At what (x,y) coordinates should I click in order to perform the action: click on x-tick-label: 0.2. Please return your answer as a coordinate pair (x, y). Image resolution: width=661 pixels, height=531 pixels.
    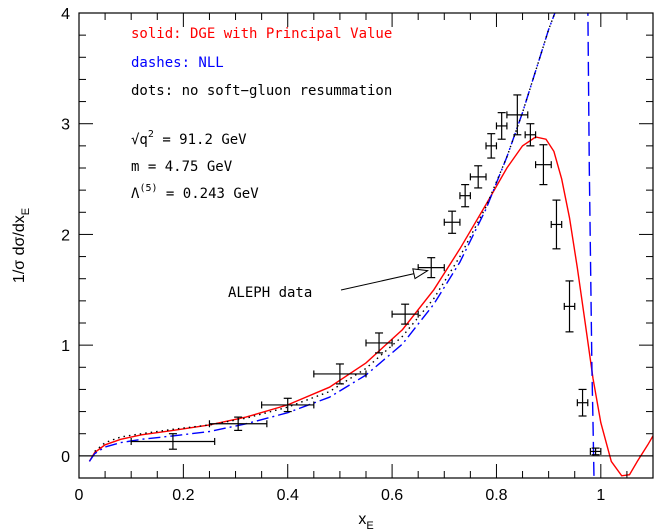
    Looking at the image, I should click on (183, 495).